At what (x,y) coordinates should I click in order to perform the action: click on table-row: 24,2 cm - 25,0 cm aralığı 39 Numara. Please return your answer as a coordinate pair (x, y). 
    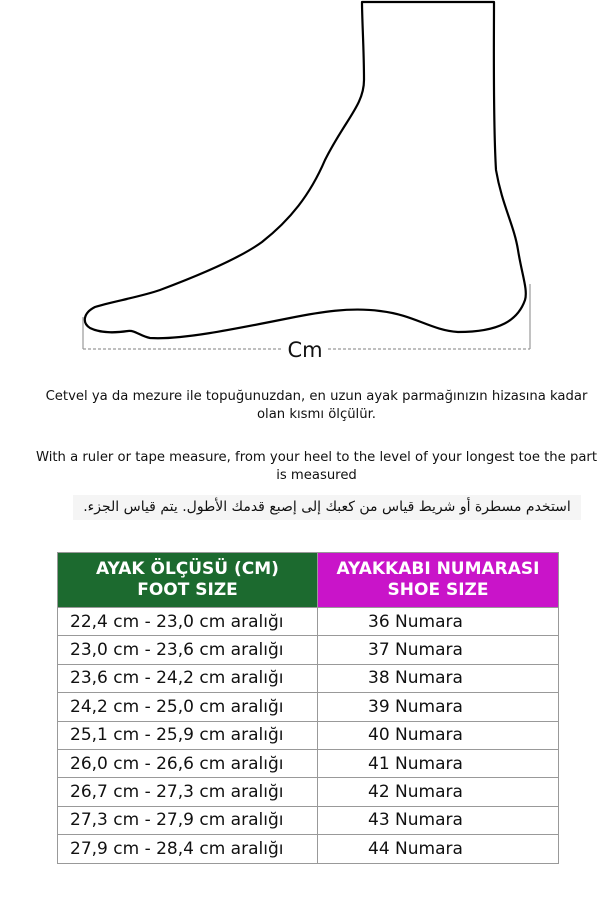
    Looking at the image, I should click on (308, 707).